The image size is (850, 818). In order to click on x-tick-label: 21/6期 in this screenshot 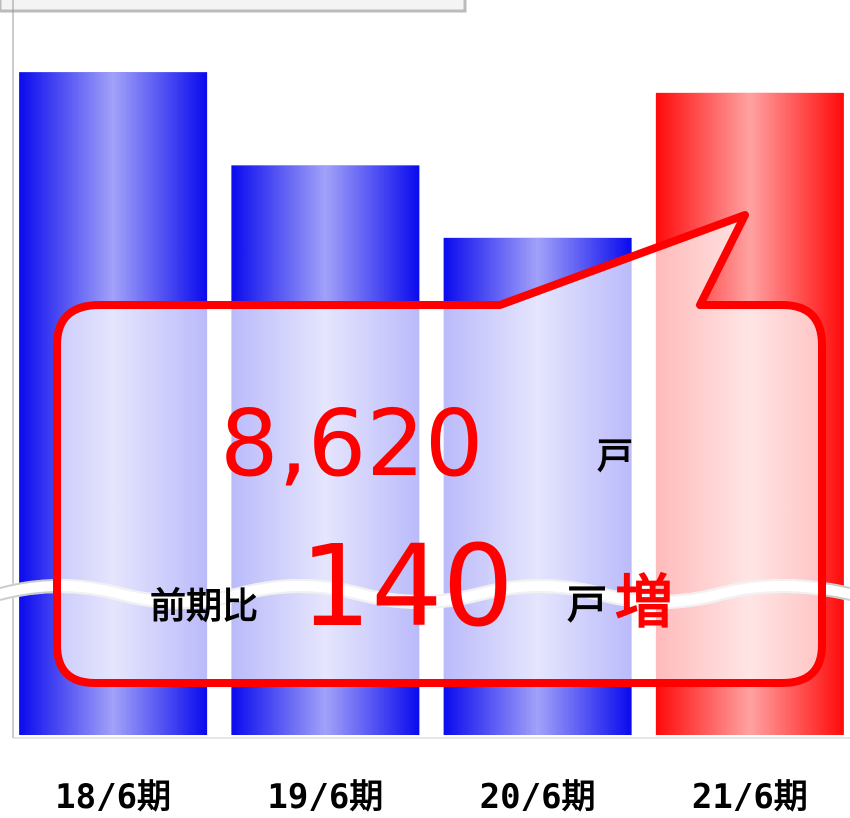, I will do `click(750, 797)`.